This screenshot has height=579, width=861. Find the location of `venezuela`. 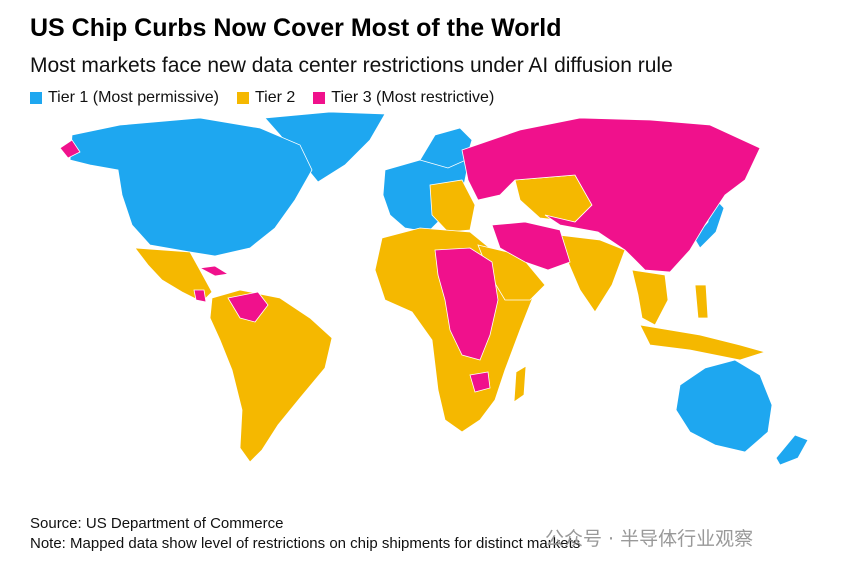

venezuela is located at coordinates (248, 307).